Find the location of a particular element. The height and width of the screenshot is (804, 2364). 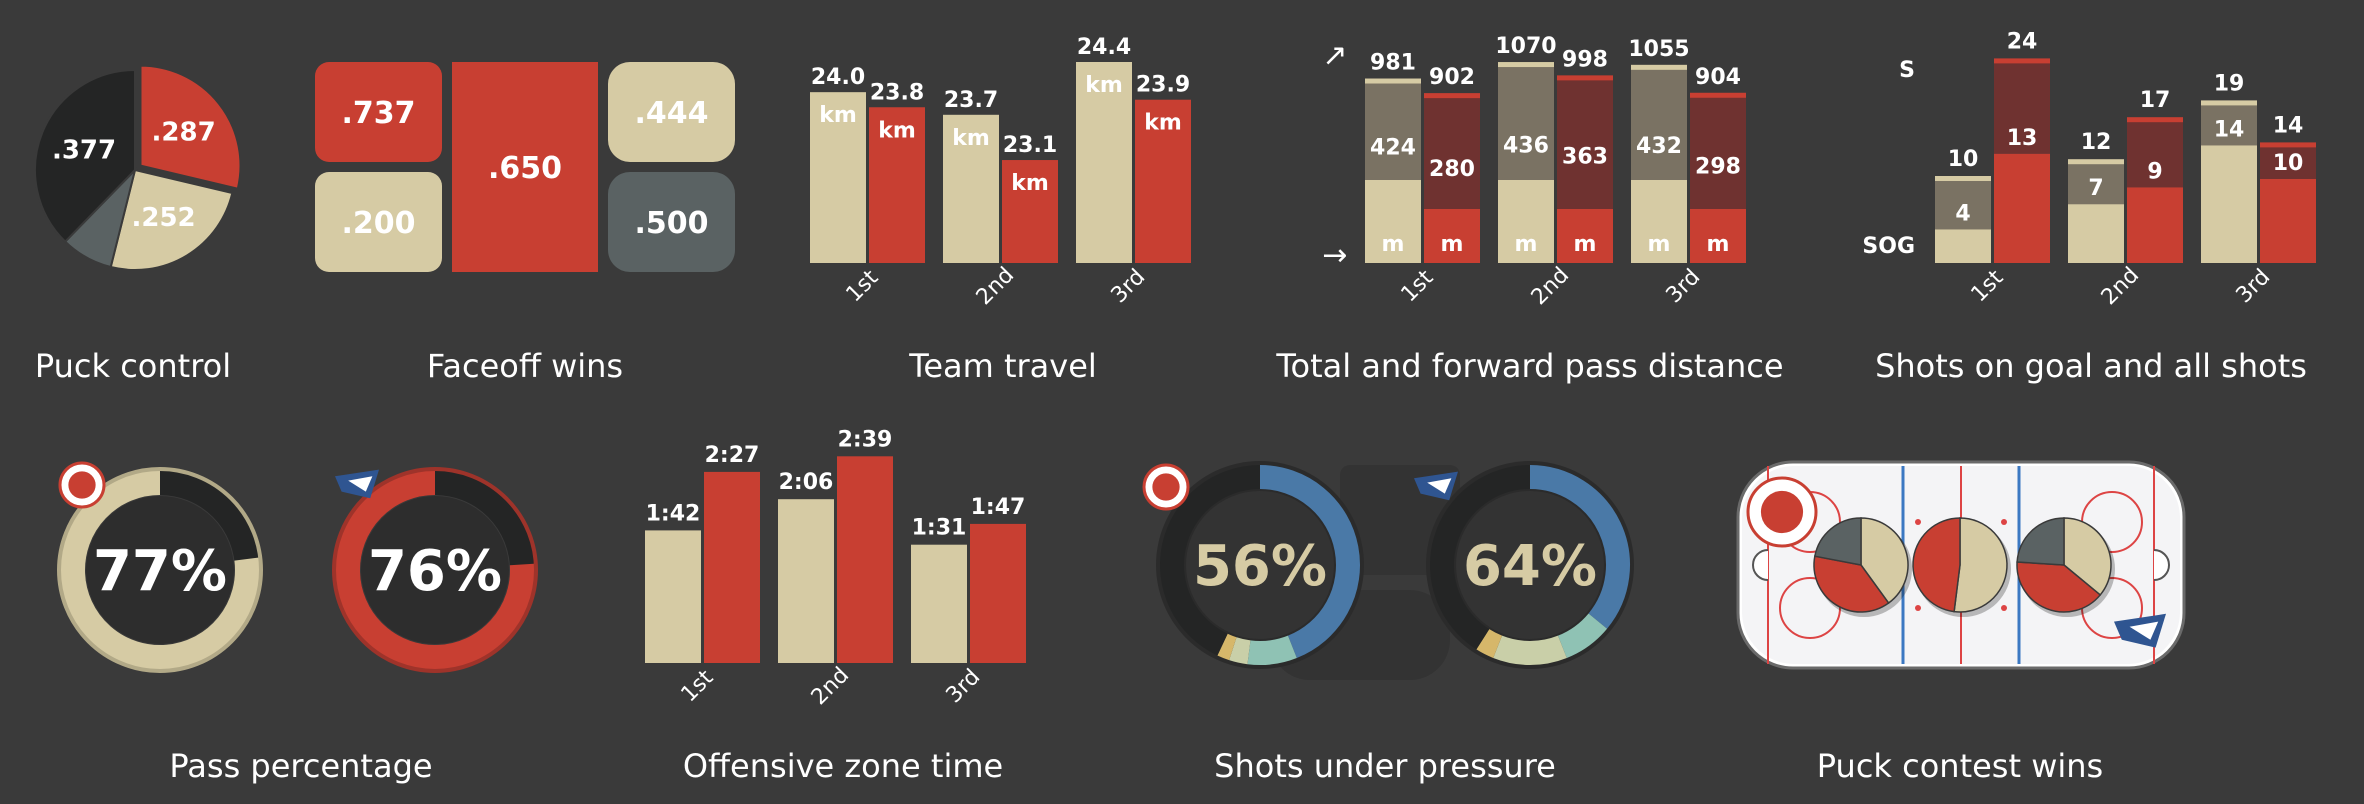

bar-value-label: 23.8 is located at coordinates (897, 92).